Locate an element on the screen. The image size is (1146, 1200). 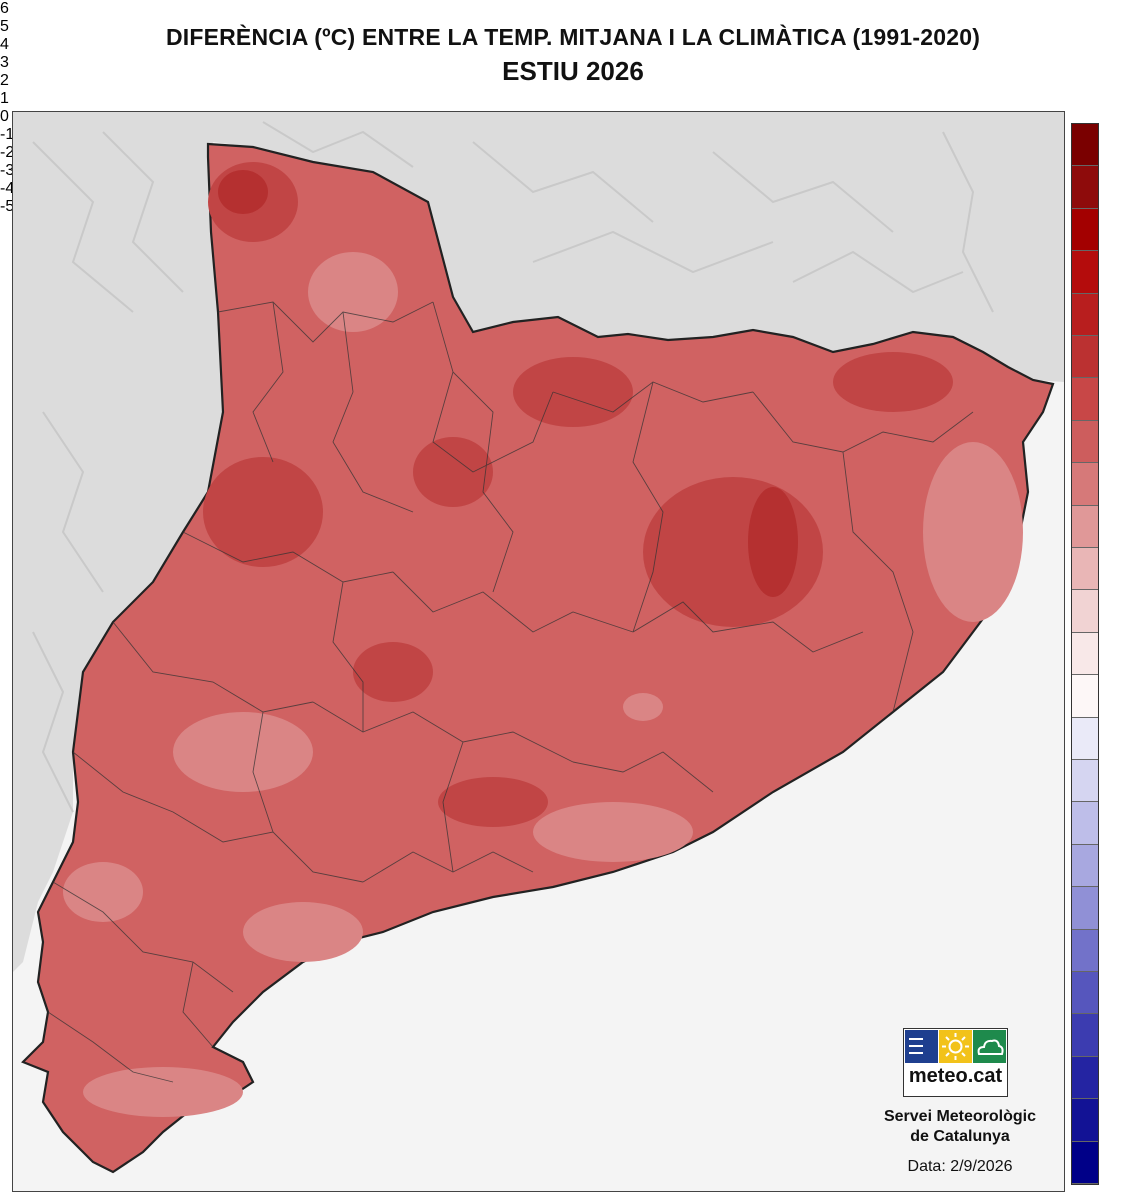
legend-tick-label: -1 is located at coordinates (7, 134).